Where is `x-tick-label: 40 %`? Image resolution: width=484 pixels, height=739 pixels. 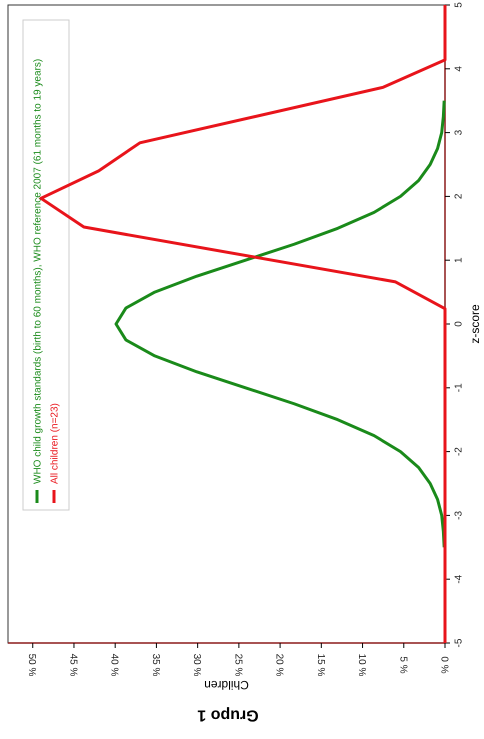 x-tick-label: 40 % is located at coordinates (114, 665).